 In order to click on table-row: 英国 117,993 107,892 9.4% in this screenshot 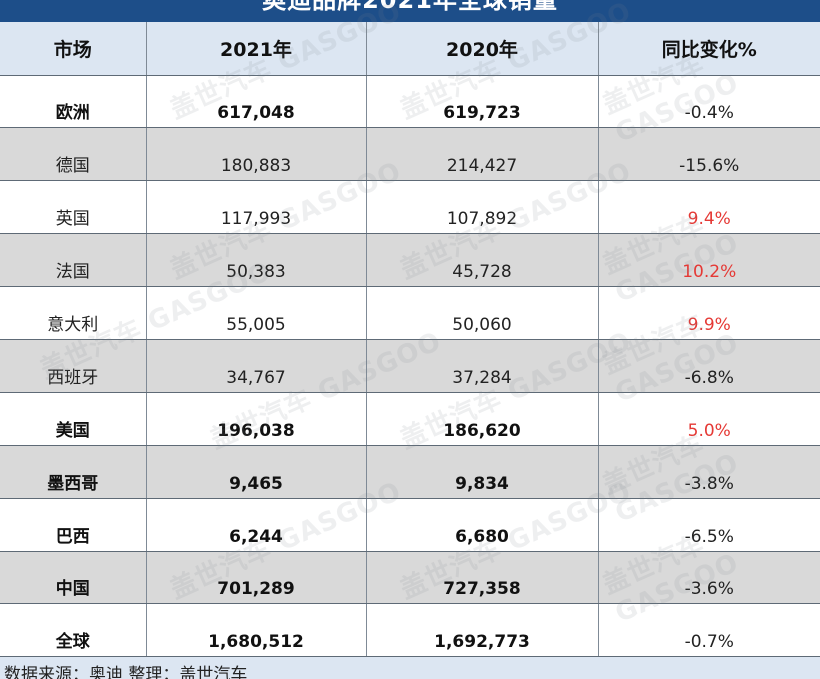, I will do `click(410, 207)`.